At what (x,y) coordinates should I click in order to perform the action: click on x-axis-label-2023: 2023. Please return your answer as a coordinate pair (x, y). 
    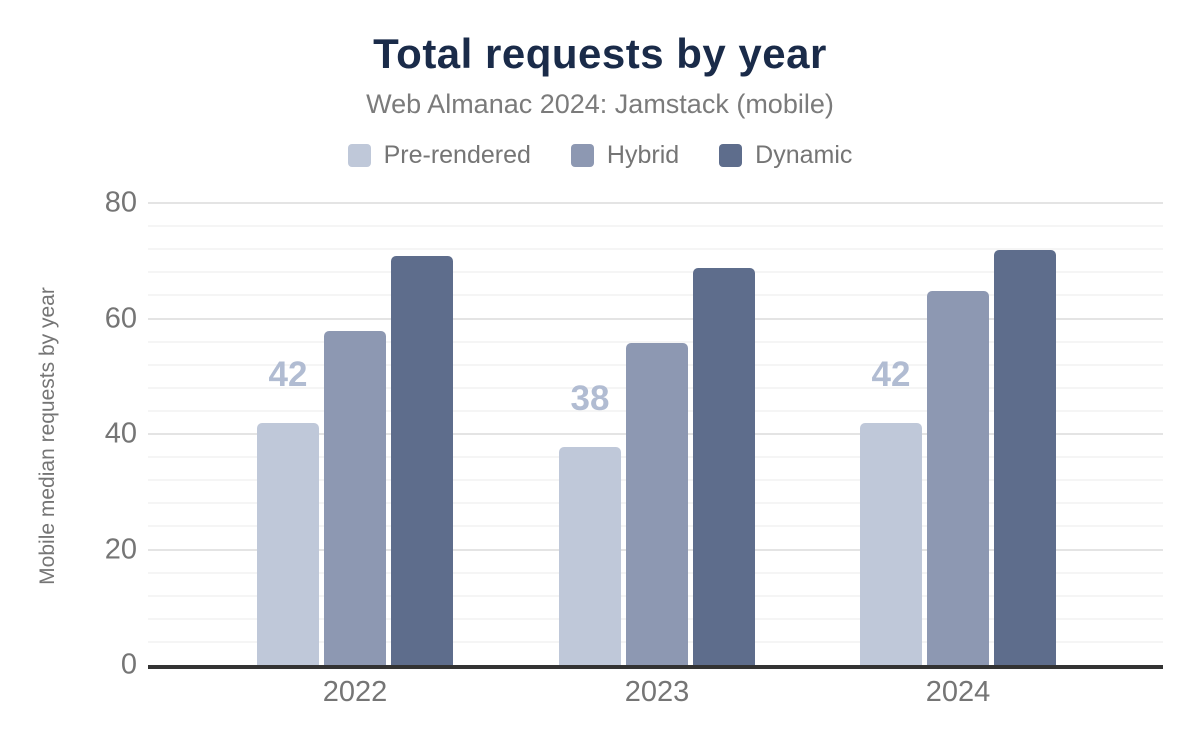
    Looking at the image, I should click on (657, 692).